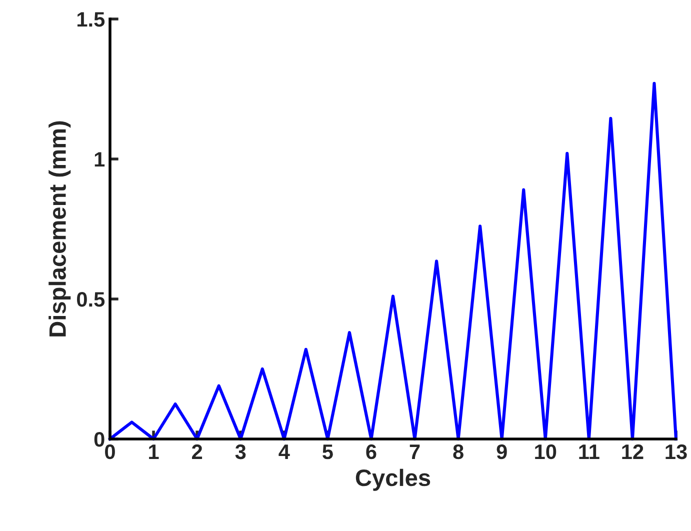 This screenshot has height=531, width=691. What do you see at coordinates (393, 479) in the screenshot?
I see `x-axis-title: Cycles` at bounding box center [393, 479].